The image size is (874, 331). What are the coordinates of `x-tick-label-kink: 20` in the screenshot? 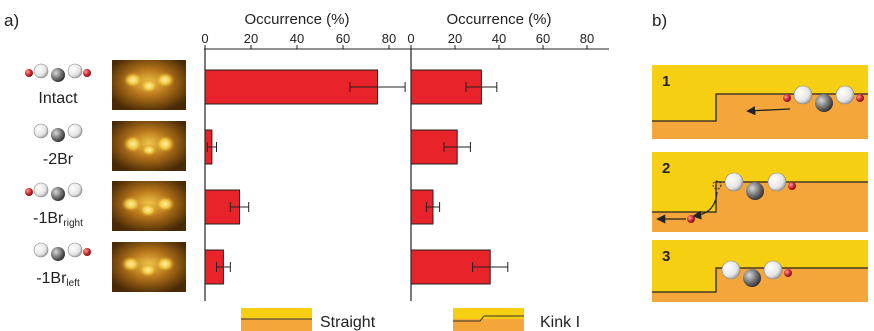 It's located at (455, 38).